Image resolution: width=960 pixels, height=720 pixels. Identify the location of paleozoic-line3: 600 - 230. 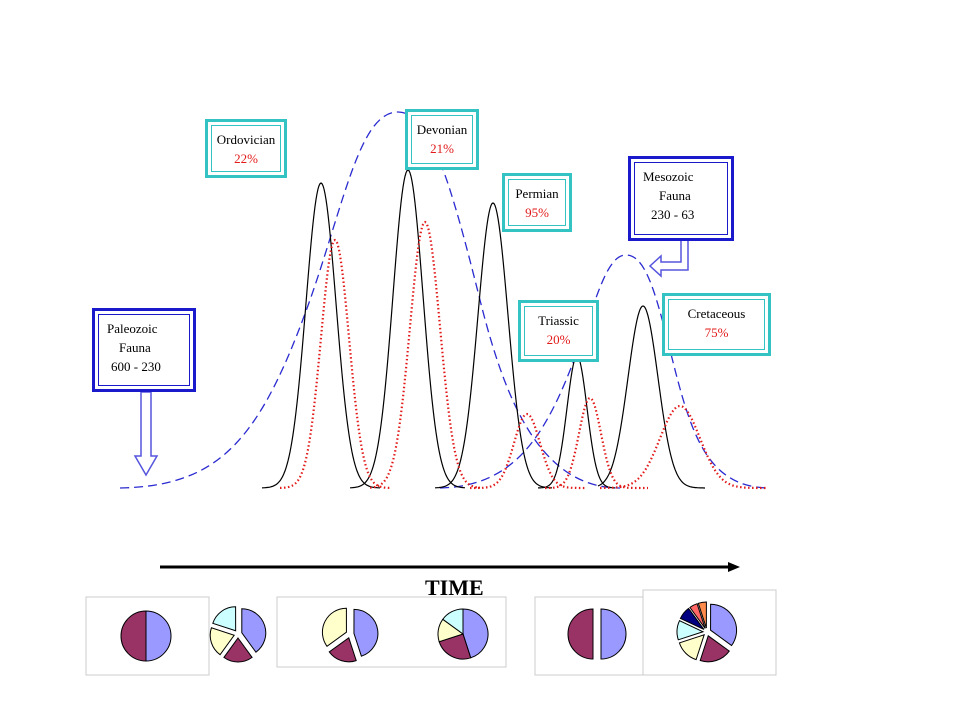
(136, 366).